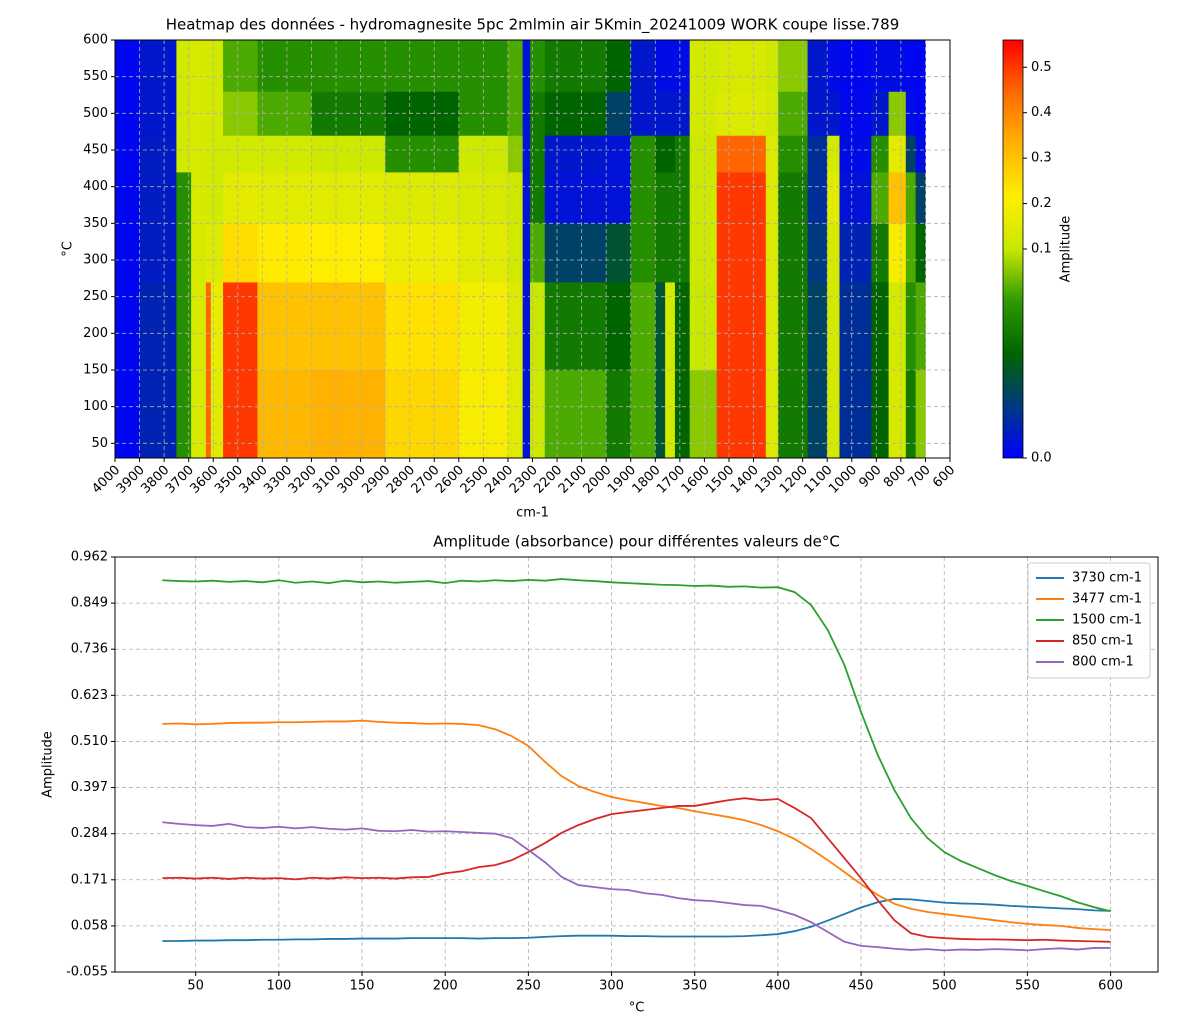  What do you see at coordinates (777, 986) in the screenshot?
I see `x-tick-label: 400` at bounding box center [777, 986].